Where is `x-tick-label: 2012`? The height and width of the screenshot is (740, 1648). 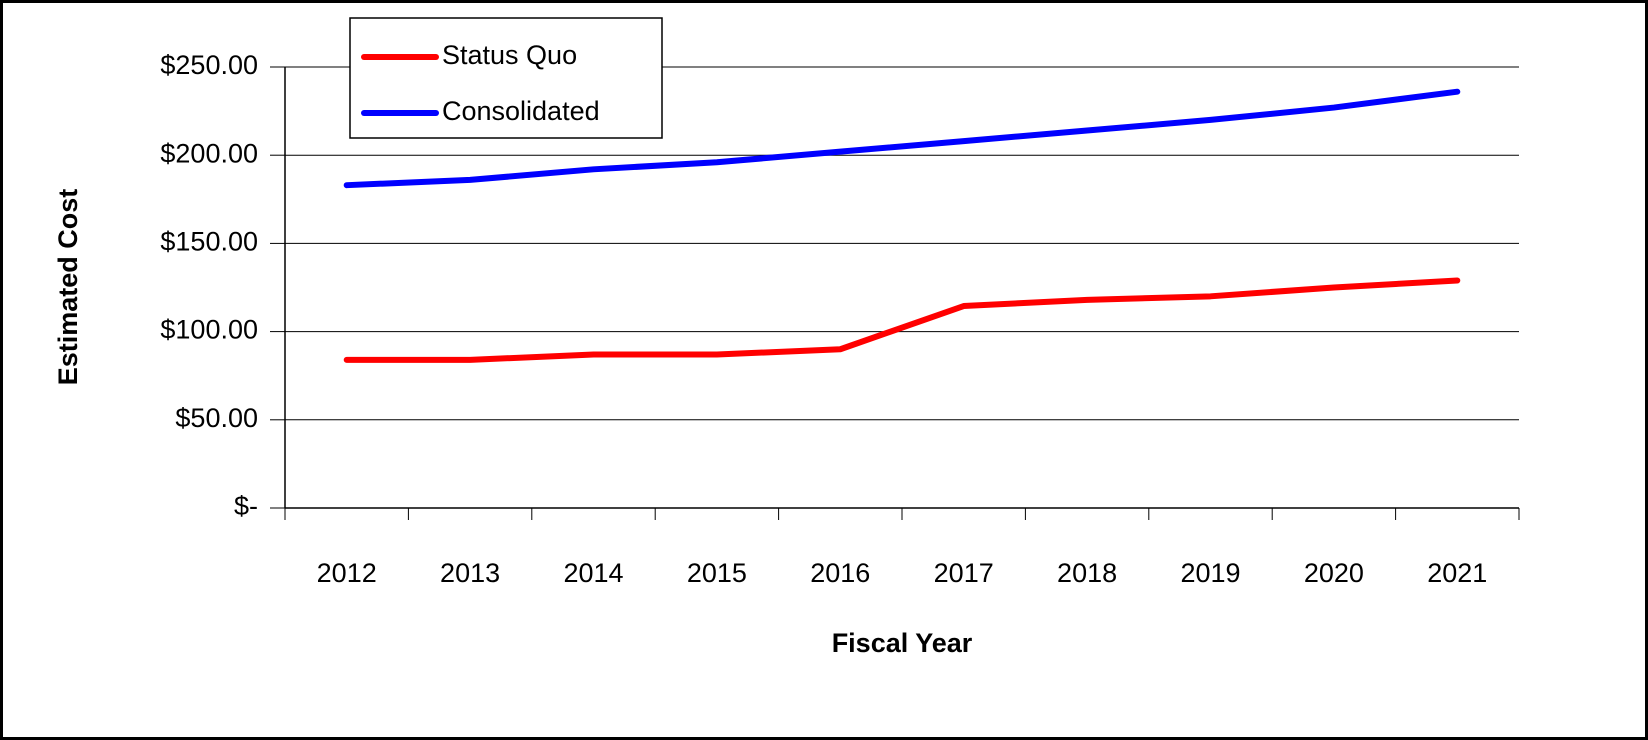 x-tick-label: 2012 is located at coordinates (347, 573).